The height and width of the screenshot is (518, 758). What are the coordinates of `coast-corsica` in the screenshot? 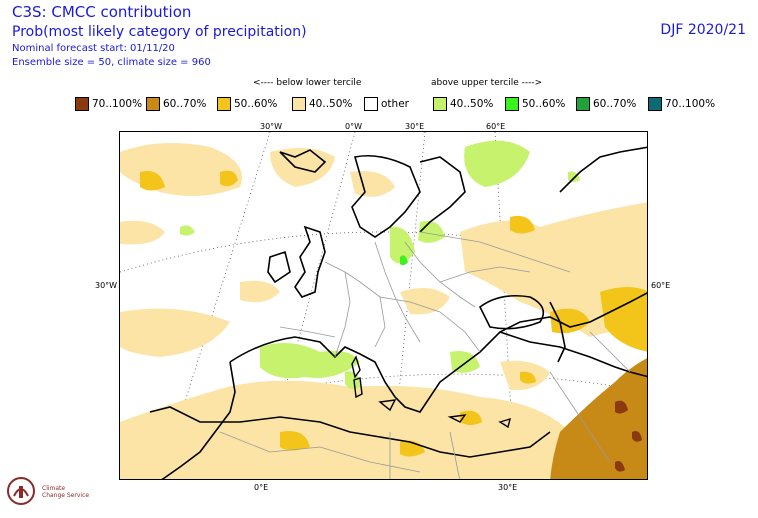 It's located at (356, 367).